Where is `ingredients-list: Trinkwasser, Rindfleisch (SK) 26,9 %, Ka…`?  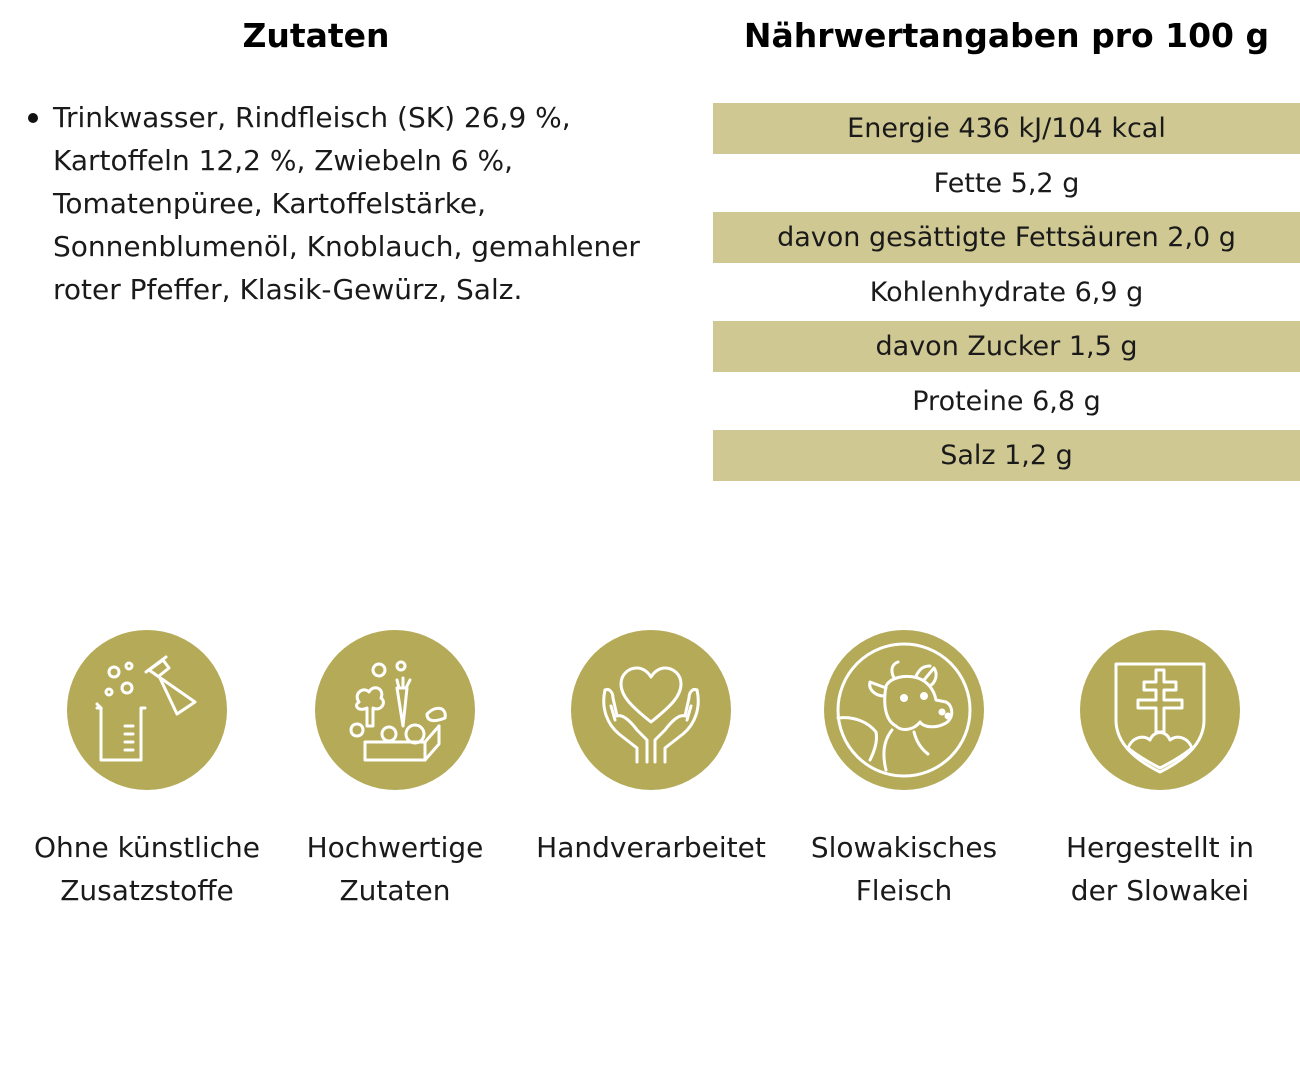 ingredients-list: Trinkwasser, Rindfleisch (SK) 26,9 %, Ka… is located at coordinates (365, 203).